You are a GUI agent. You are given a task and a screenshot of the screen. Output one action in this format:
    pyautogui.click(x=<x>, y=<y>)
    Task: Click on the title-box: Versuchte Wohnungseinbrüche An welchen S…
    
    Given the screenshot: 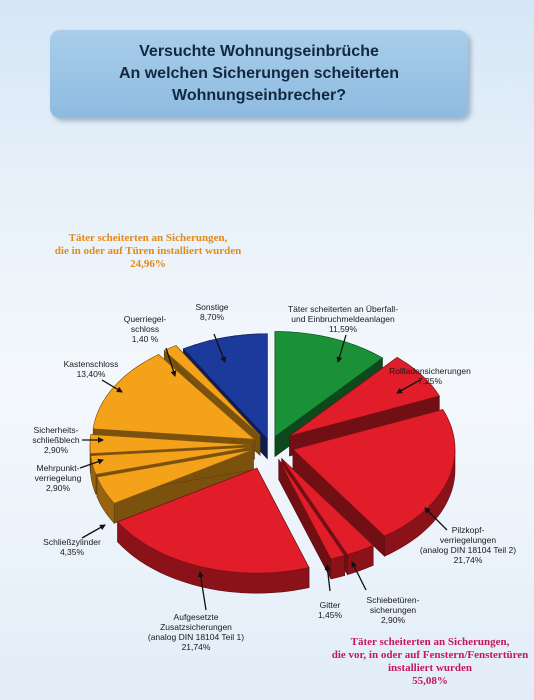 What is the action you would take?
    pyautogui.click(x=259, y=74)
    